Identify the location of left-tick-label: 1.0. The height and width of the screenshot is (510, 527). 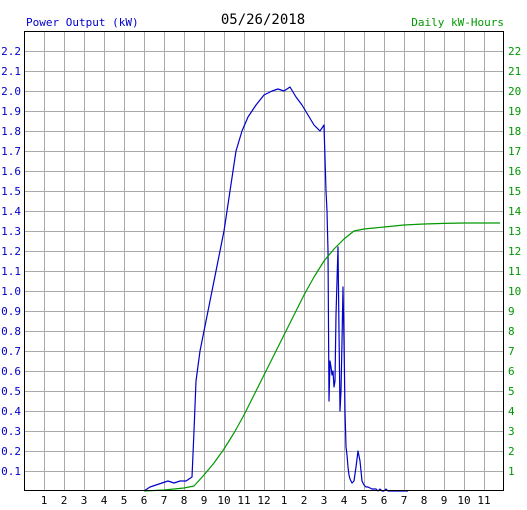
(11, 291).